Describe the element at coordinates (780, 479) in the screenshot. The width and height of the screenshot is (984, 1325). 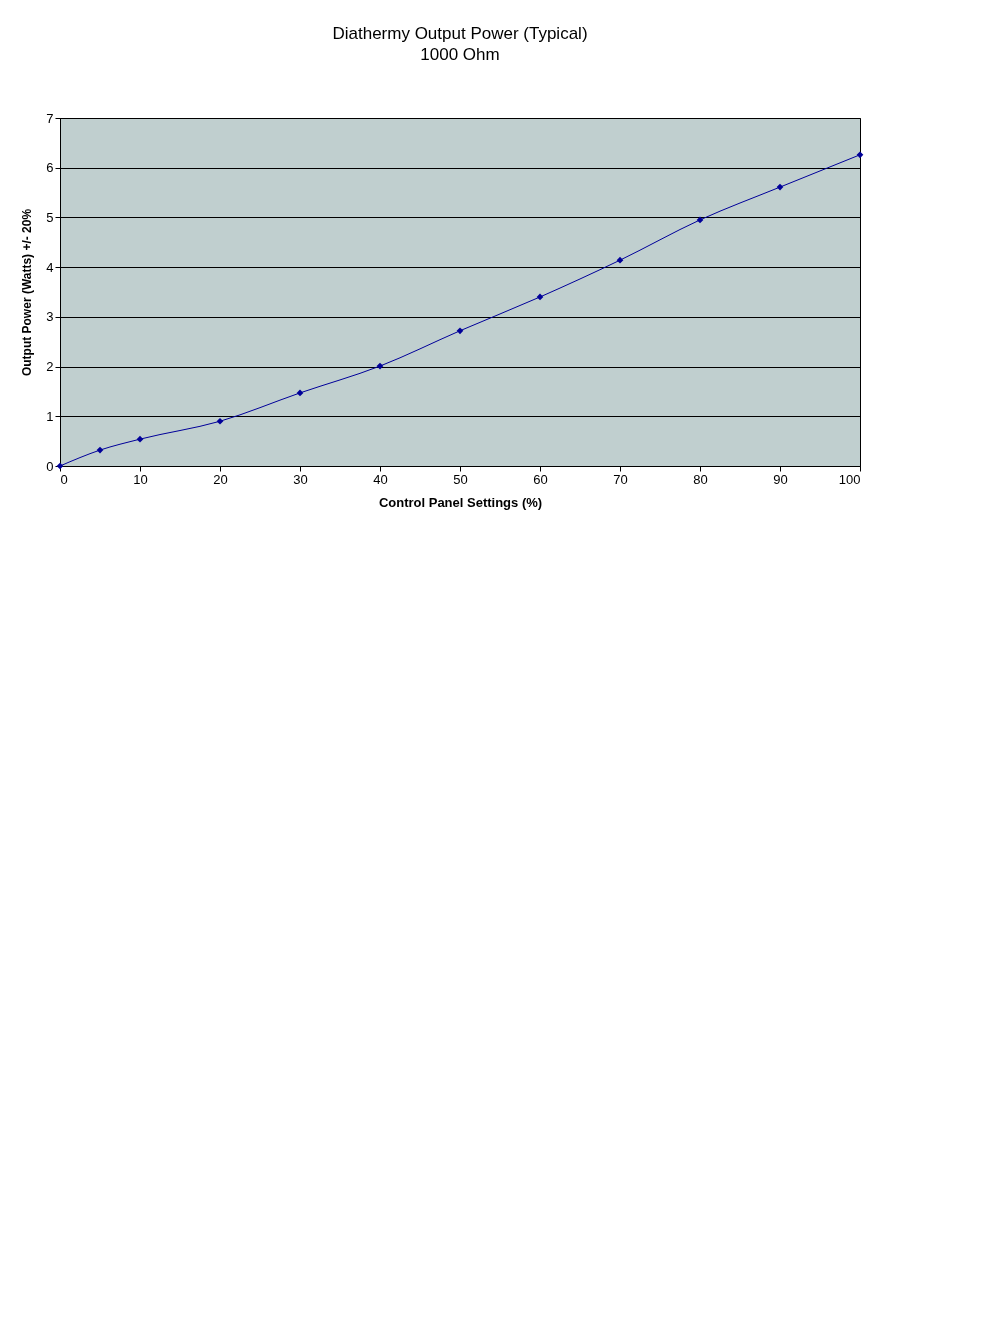
I see `x-tick-label: 90` at that location.